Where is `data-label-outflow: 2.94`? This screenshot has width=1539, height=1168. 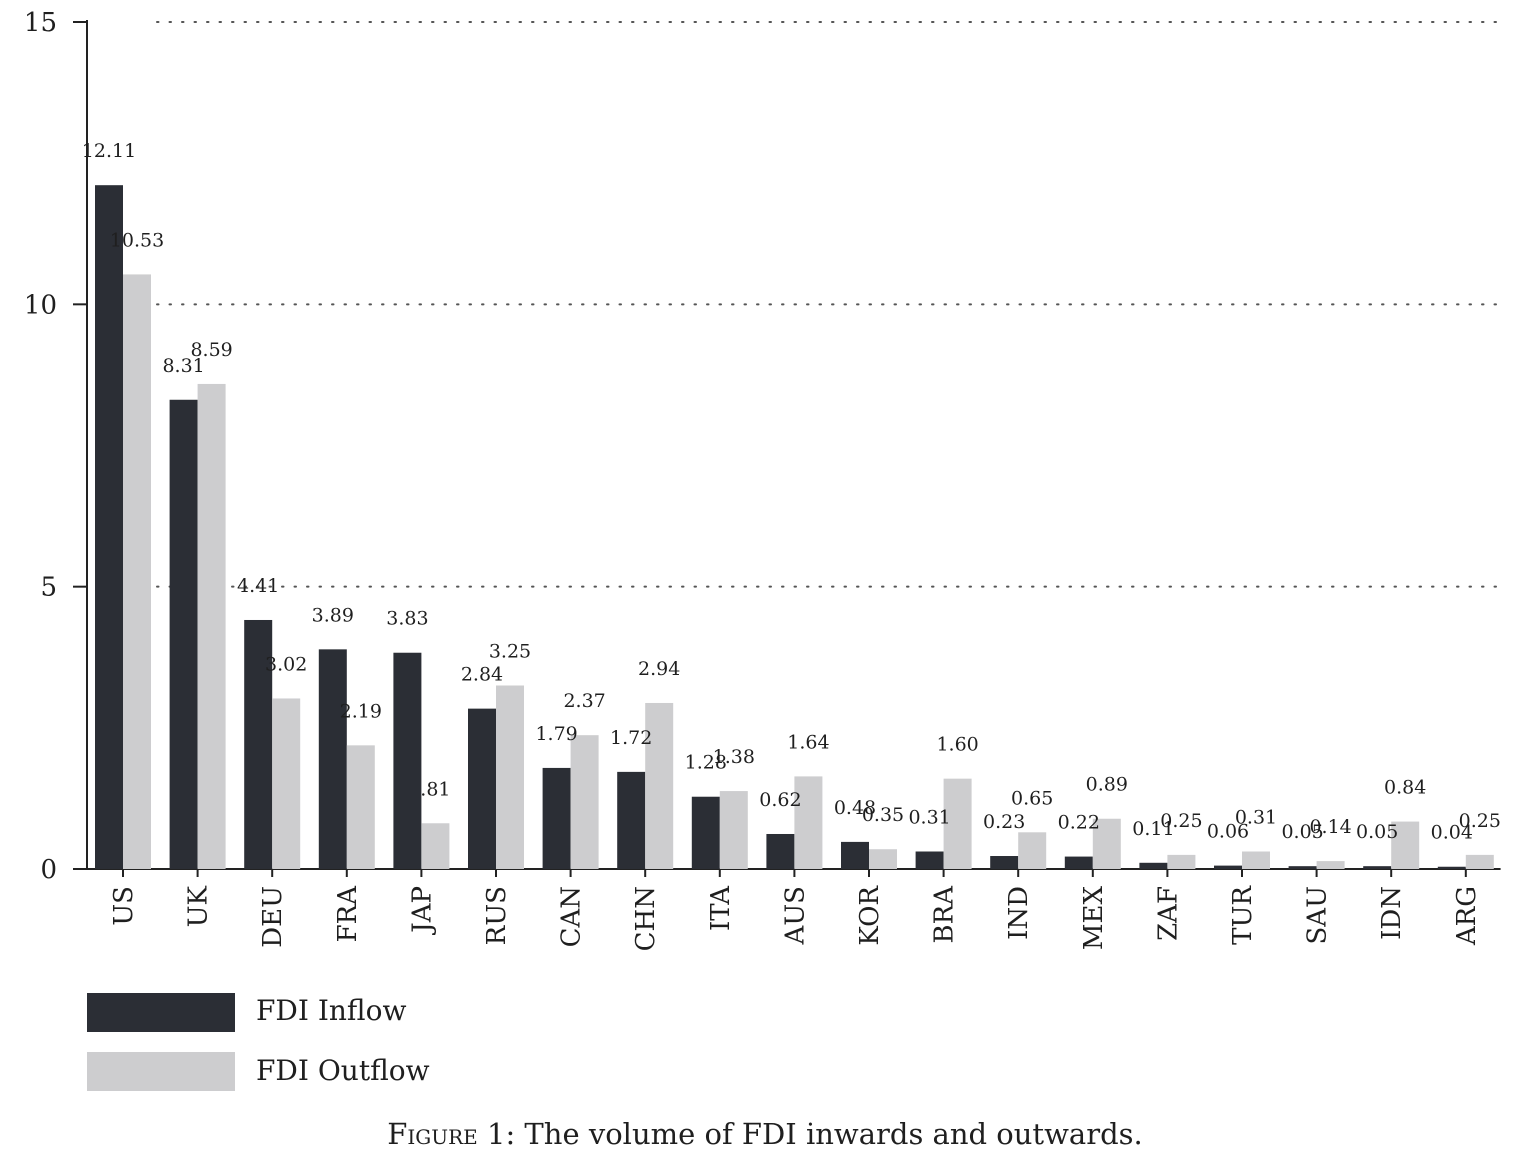
data-label-outflow: 2.94 is located at coordinates (659, 669).